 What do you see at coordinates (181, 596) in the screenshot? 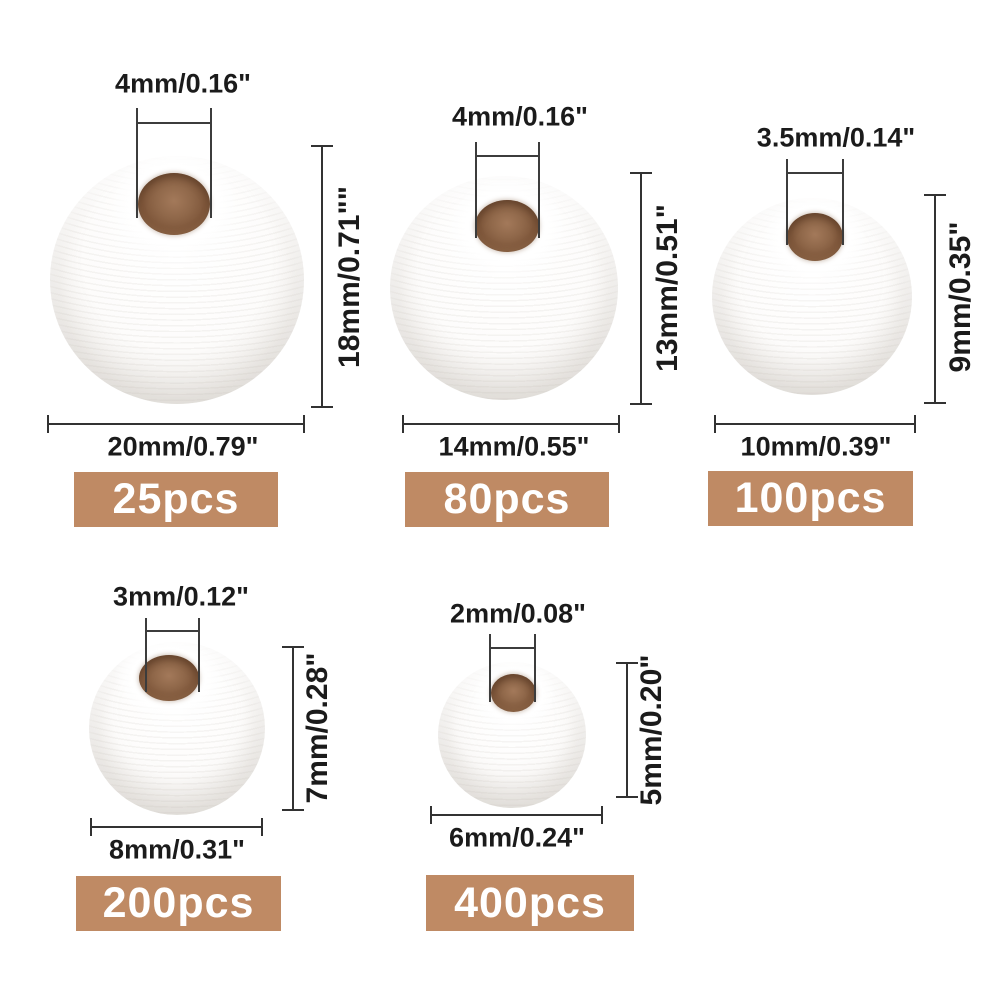
I see `hole-size-label: 3mm/0.12"` at bounding box center [181, 596].